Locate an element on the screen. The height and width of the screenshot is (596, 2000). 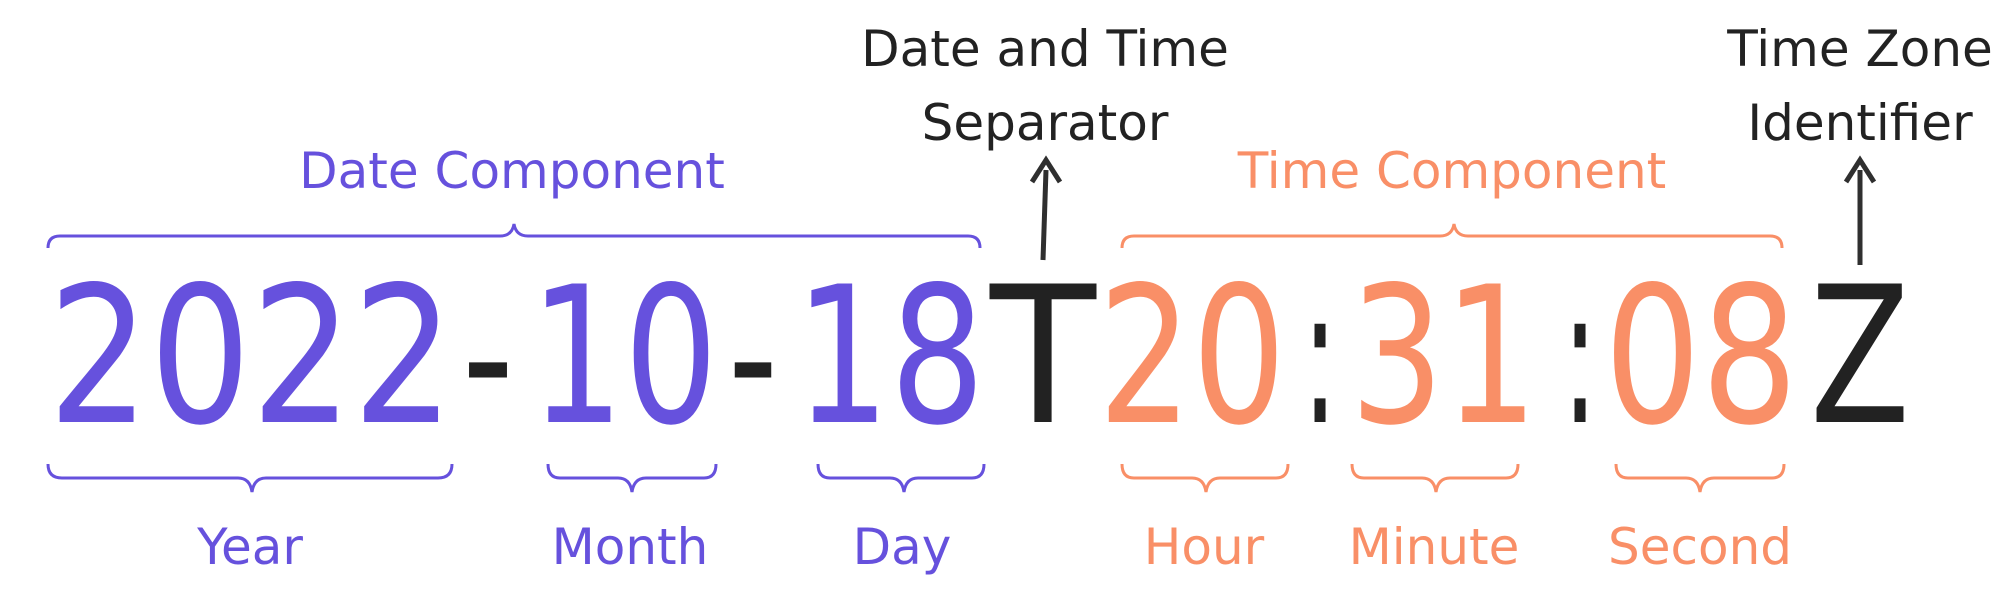
month-label: Month is located at coordinates (630, 547).